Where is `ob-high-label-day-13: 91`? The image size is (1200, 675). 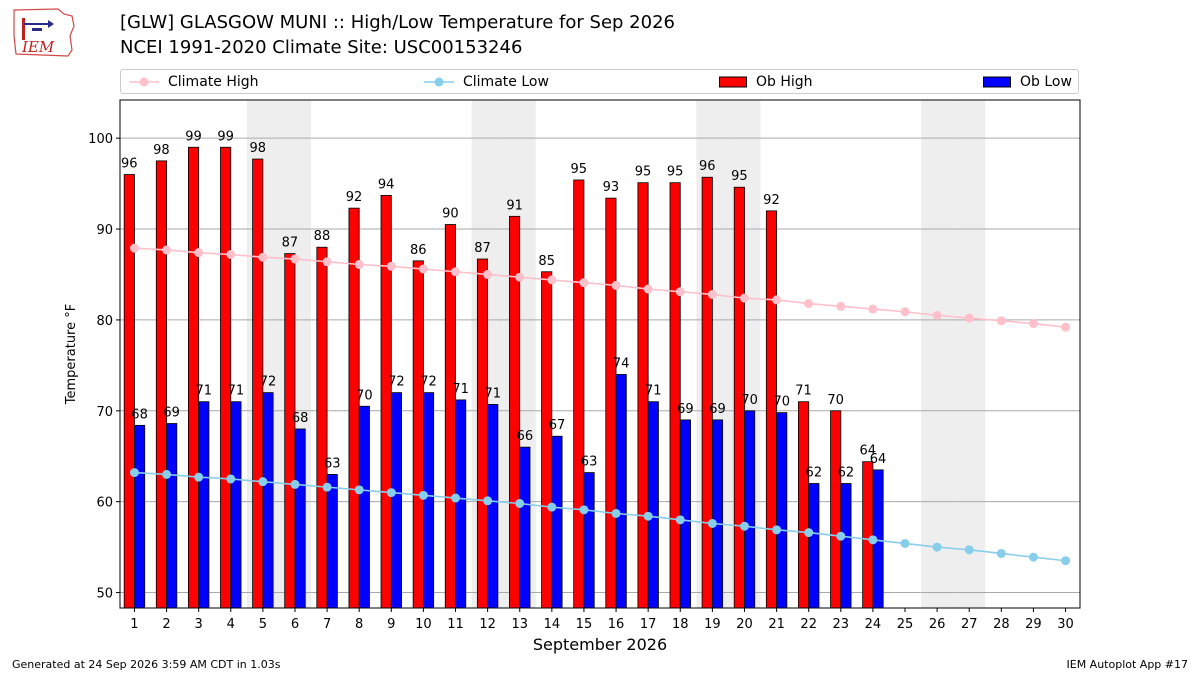
ob-high-label-day-13: 91 is located at coordinates (514, 205).